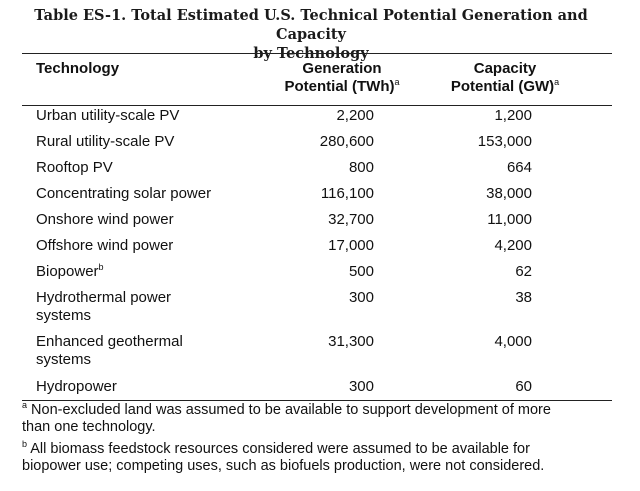 This screenshot has width=640, height=491. I want to click on row-generation-value: 500, so click(361, 271).